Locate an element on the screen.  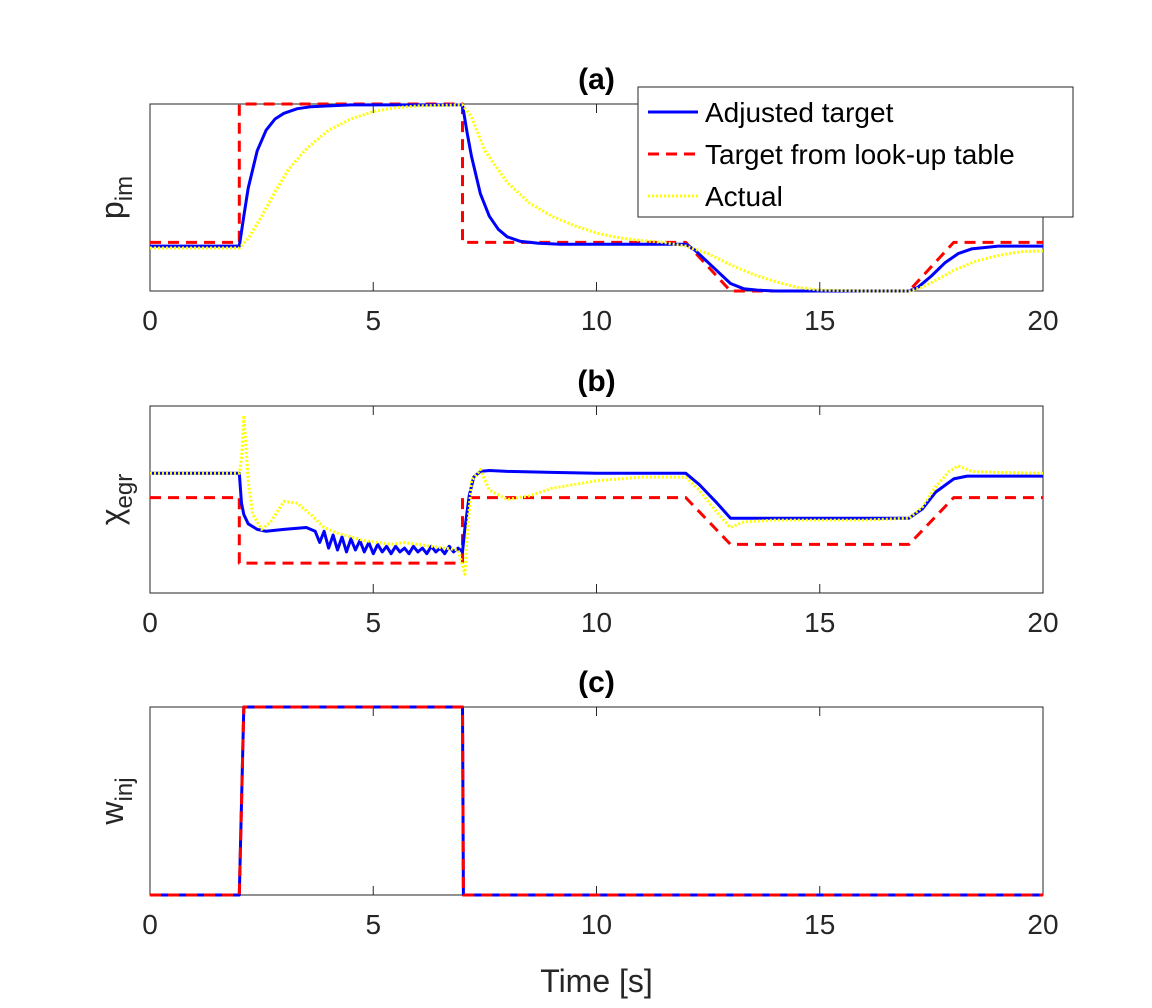
y-axis-label: pim is located at coordinates (116, 197).